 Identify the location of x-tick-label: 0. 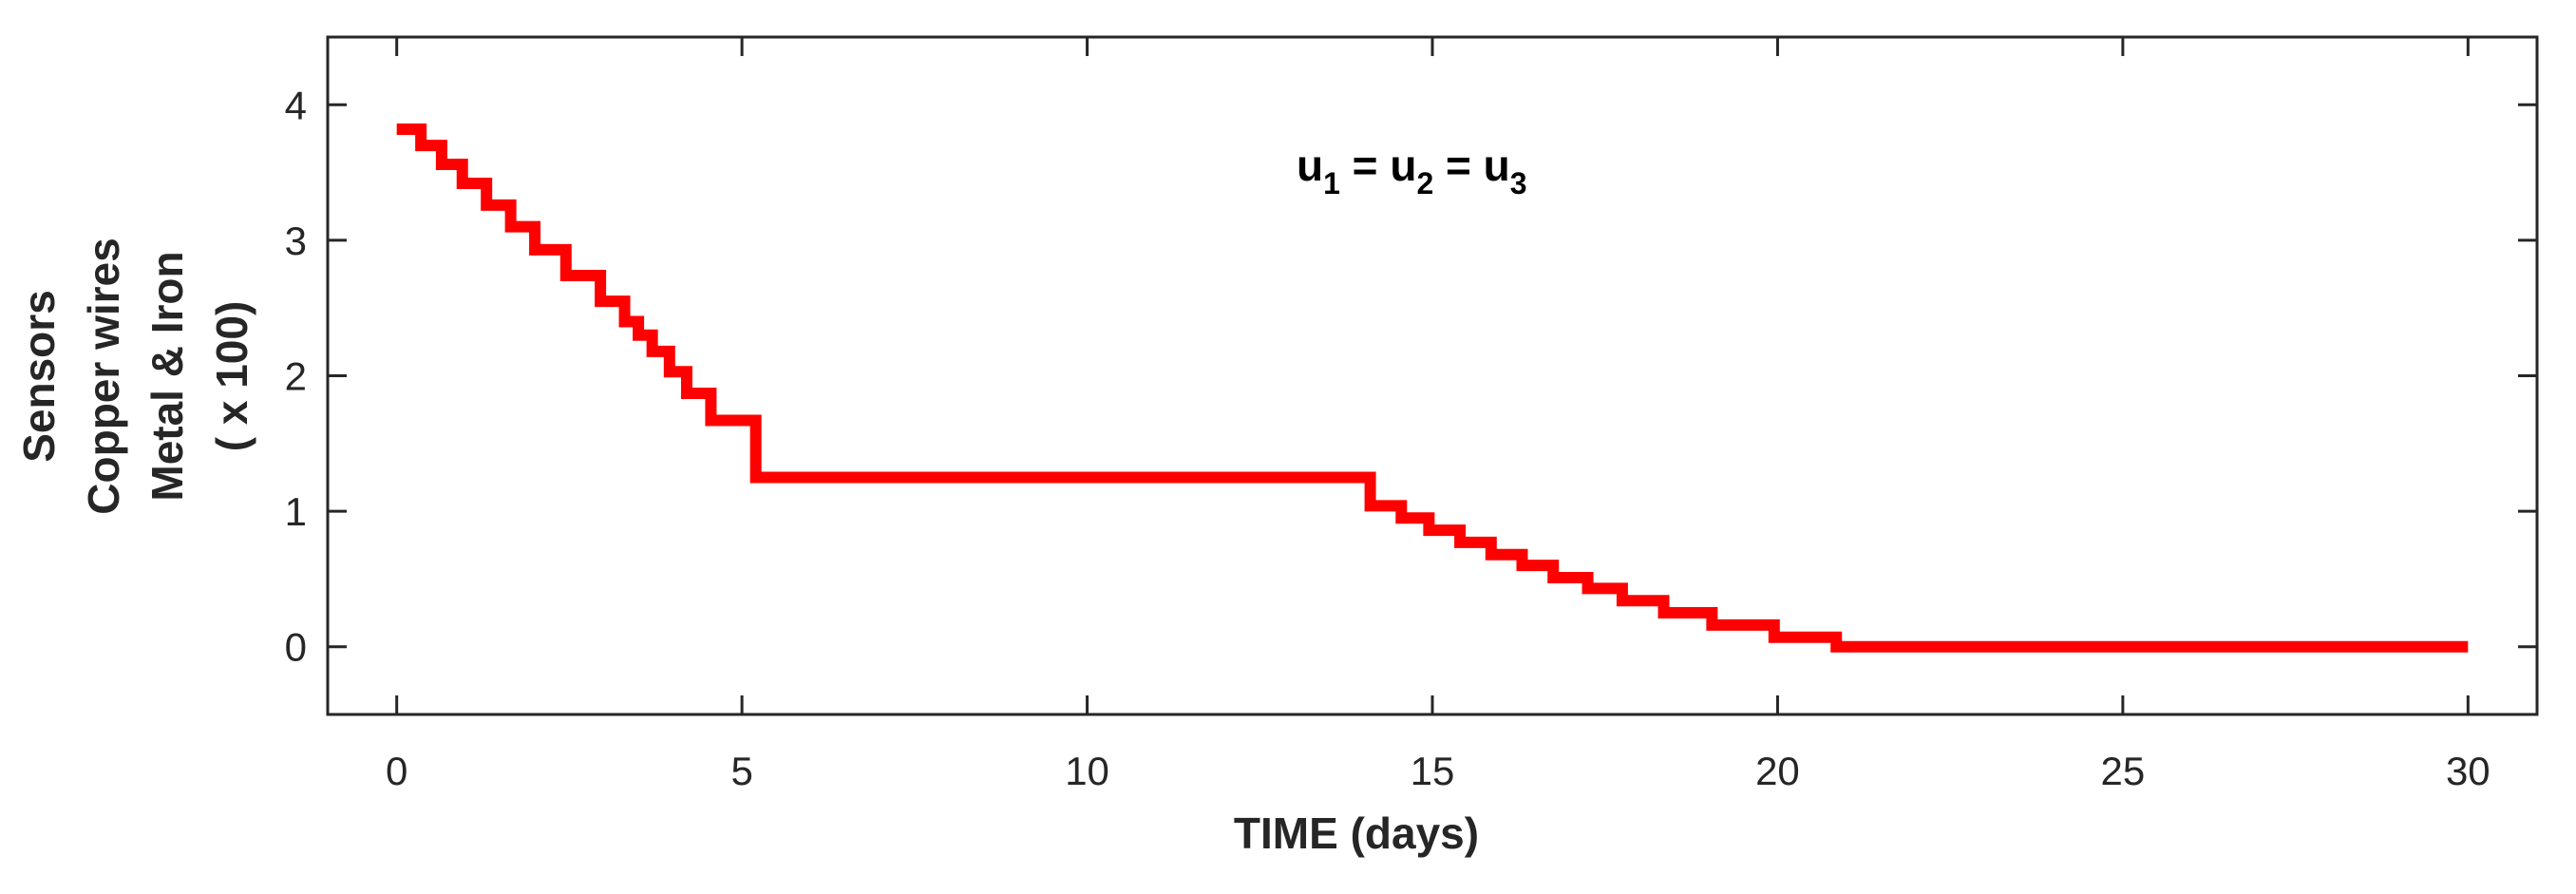
(396, 771).